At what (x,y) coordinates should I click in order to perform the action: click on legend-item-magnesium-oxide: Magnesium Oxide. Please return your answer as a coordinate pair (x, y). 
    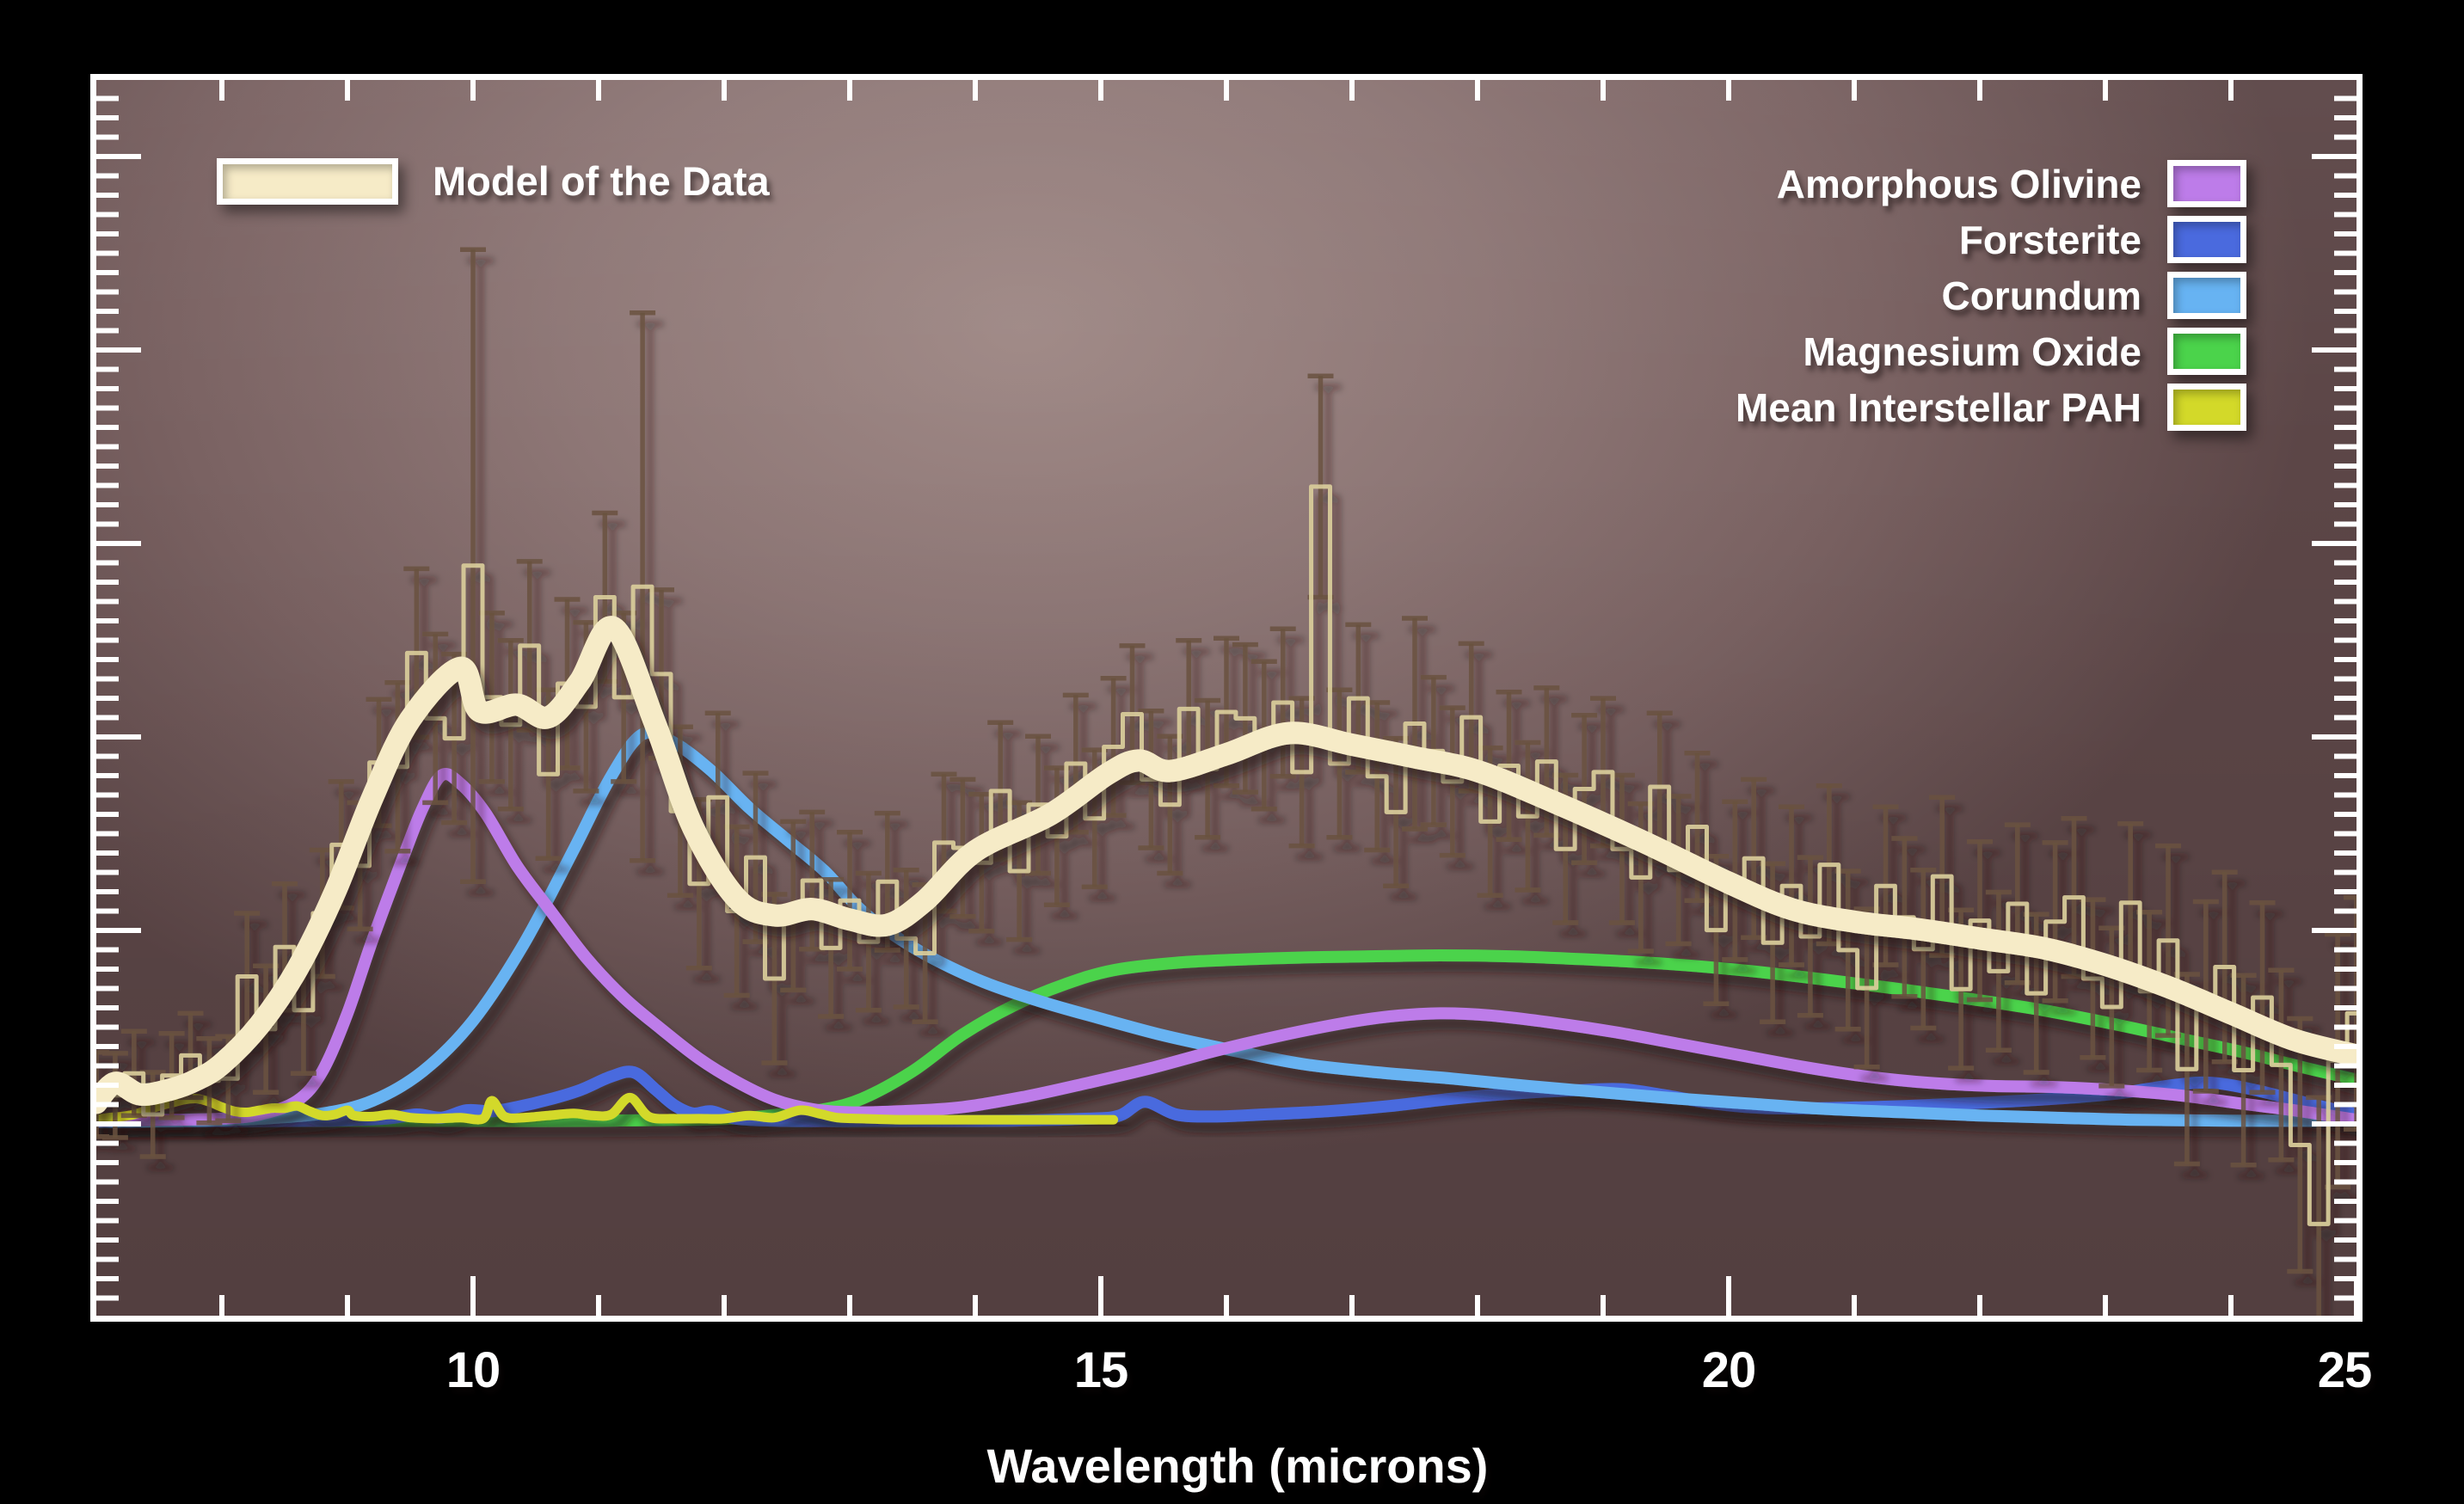
    Looking at the image, I should click on (2024, 351).